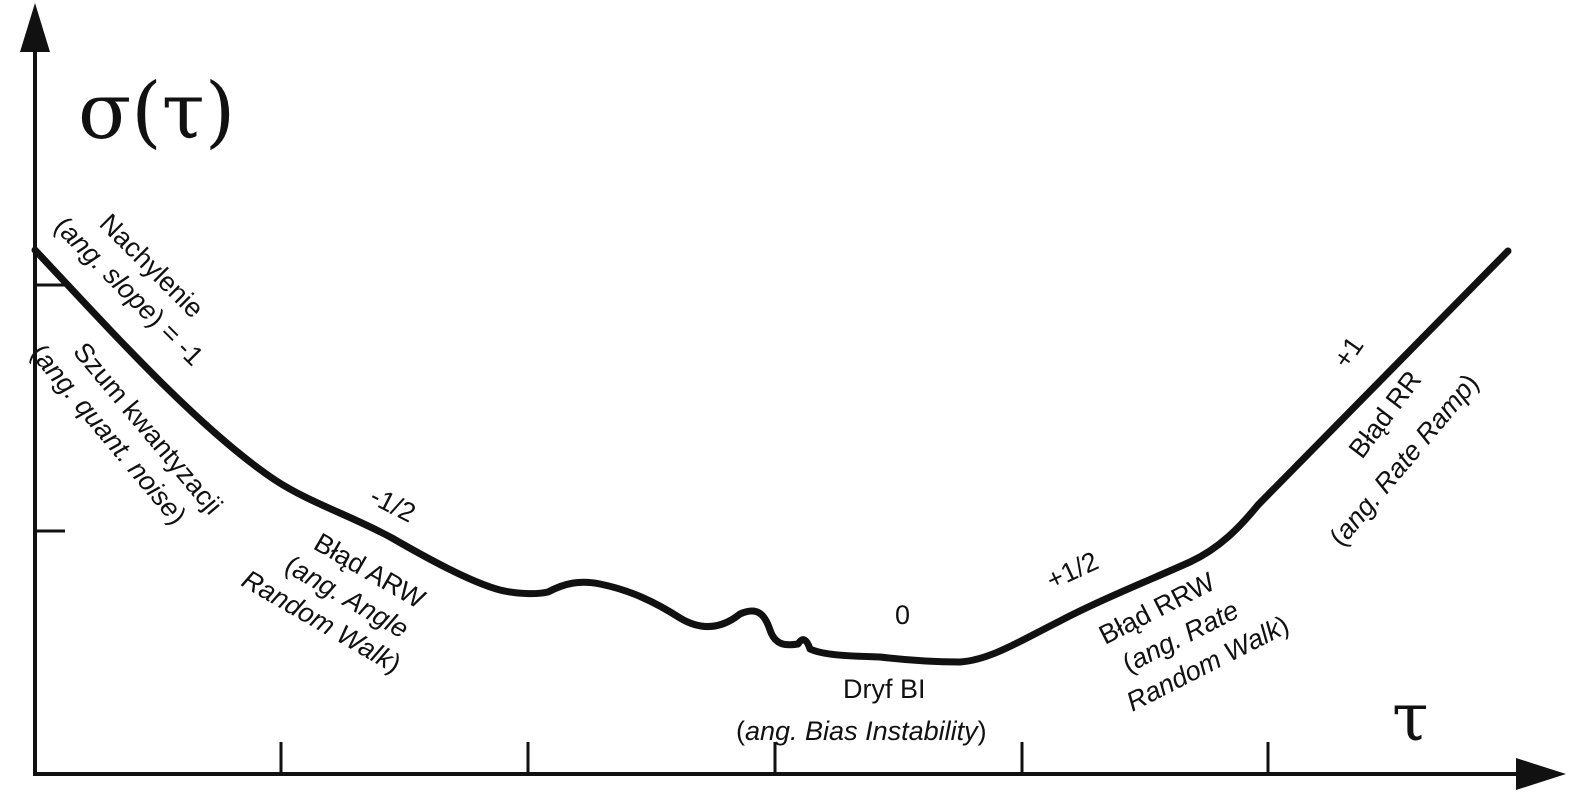 The width and height of the screenshot is (1582, 793). What do you see at coordinates (334, 603) in the screenshot?
I see `annotation-arw: Błąd ARW (ang. Angle Random Walk)` at bounding box center [334, 603].